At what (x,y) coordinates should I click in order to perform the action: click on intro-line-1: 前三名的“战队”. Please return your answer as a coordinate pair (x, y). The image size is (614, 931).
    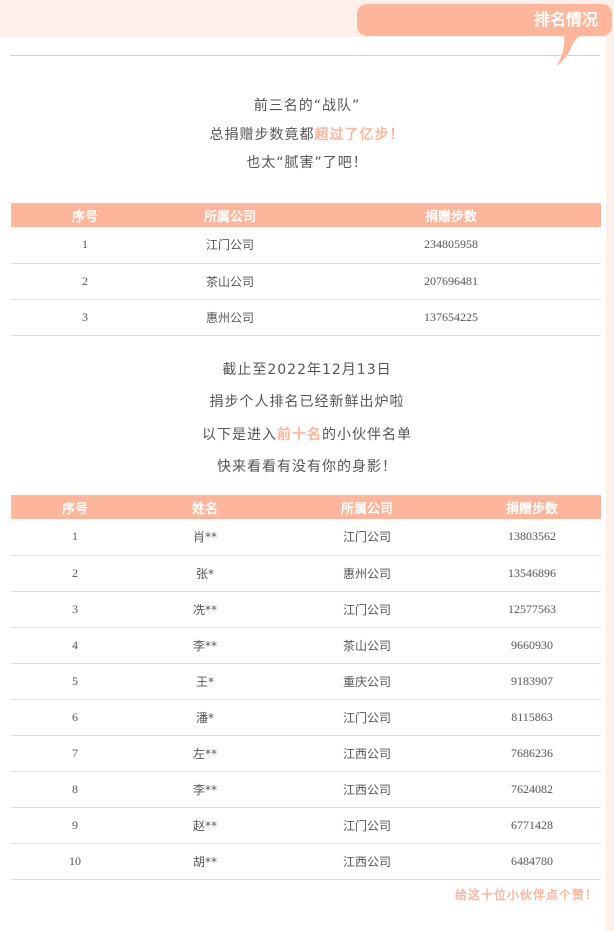
    Looking at the image, I should click on (307, 106).